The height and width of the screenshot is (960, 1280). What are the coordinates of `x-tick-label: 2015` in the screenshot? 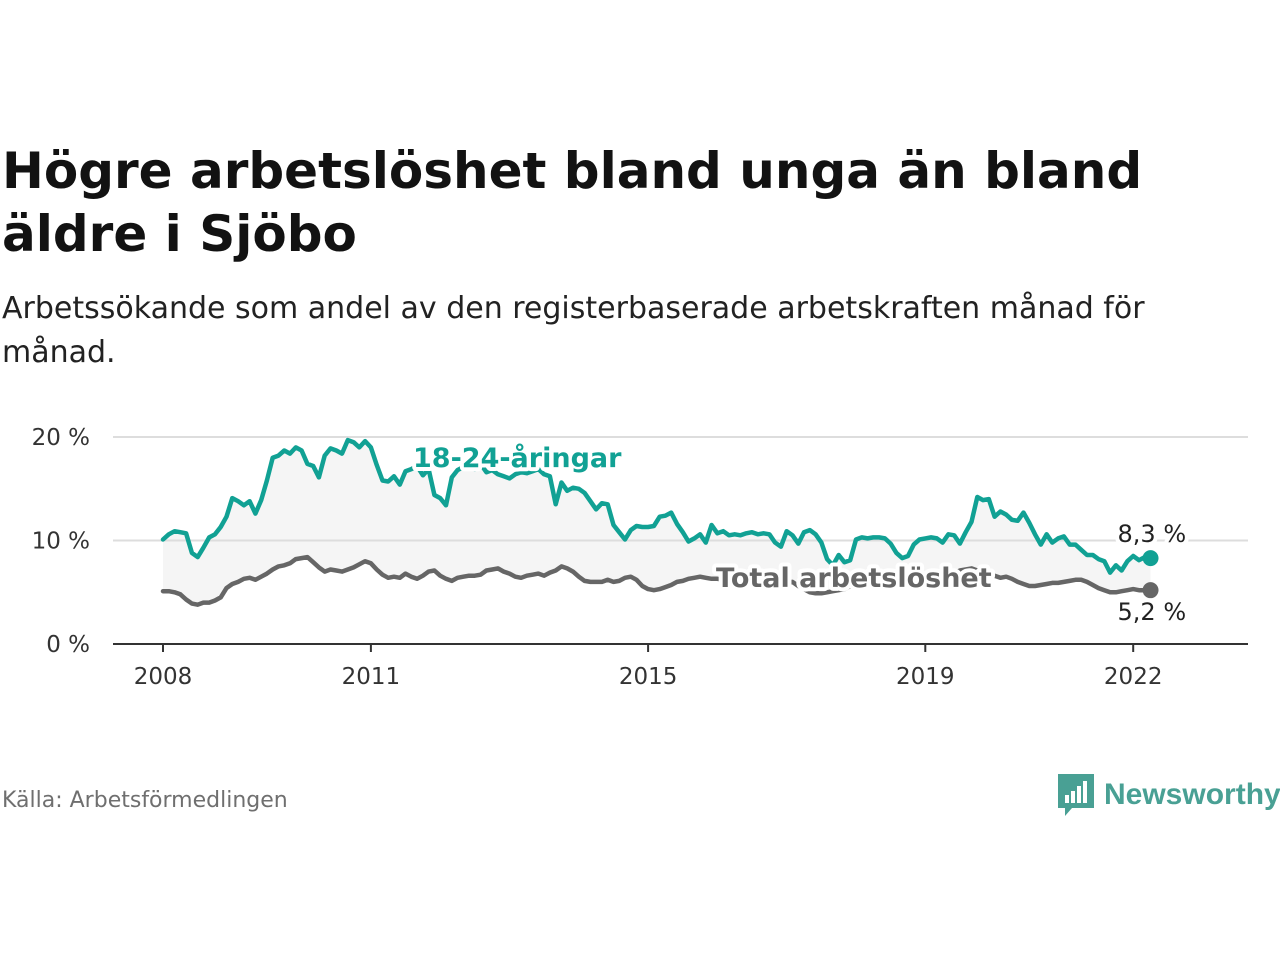 It's located at (648, 677).